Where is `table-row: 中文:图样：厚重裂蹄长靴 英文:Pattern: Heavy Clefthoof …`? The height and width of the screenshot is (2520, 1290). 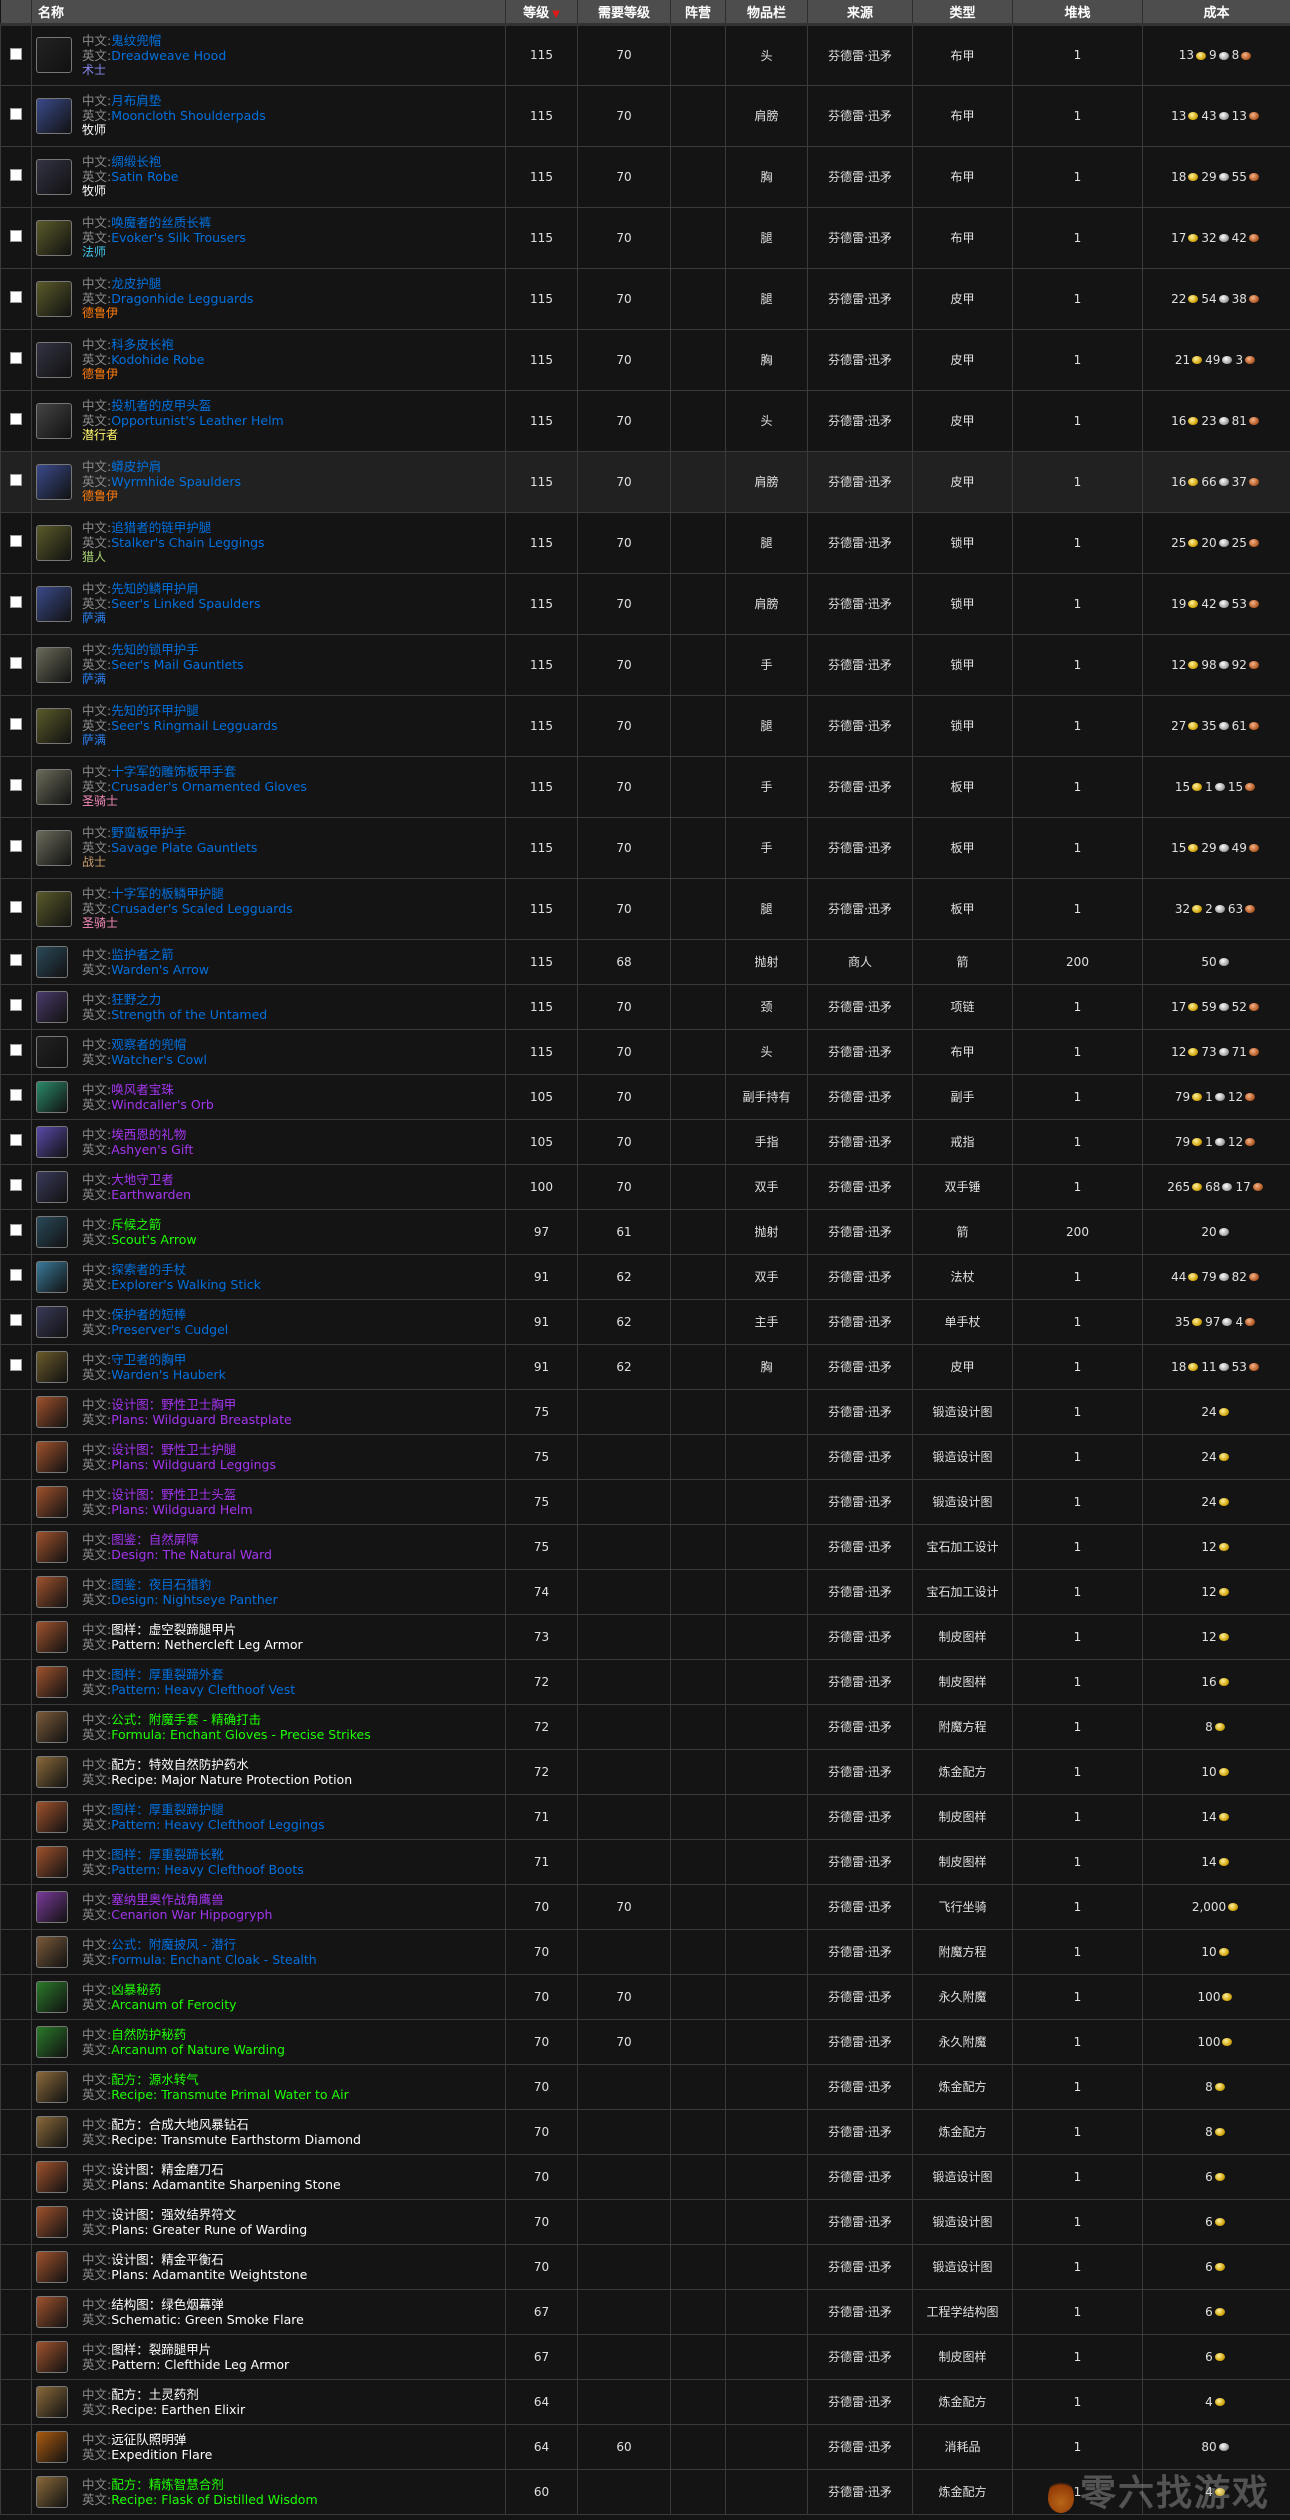 table-row: 中文:图样：厚重裂蹄长靴 英文:Pattern: Heavy Clefthoof … is located at coordinates (645, 1861).